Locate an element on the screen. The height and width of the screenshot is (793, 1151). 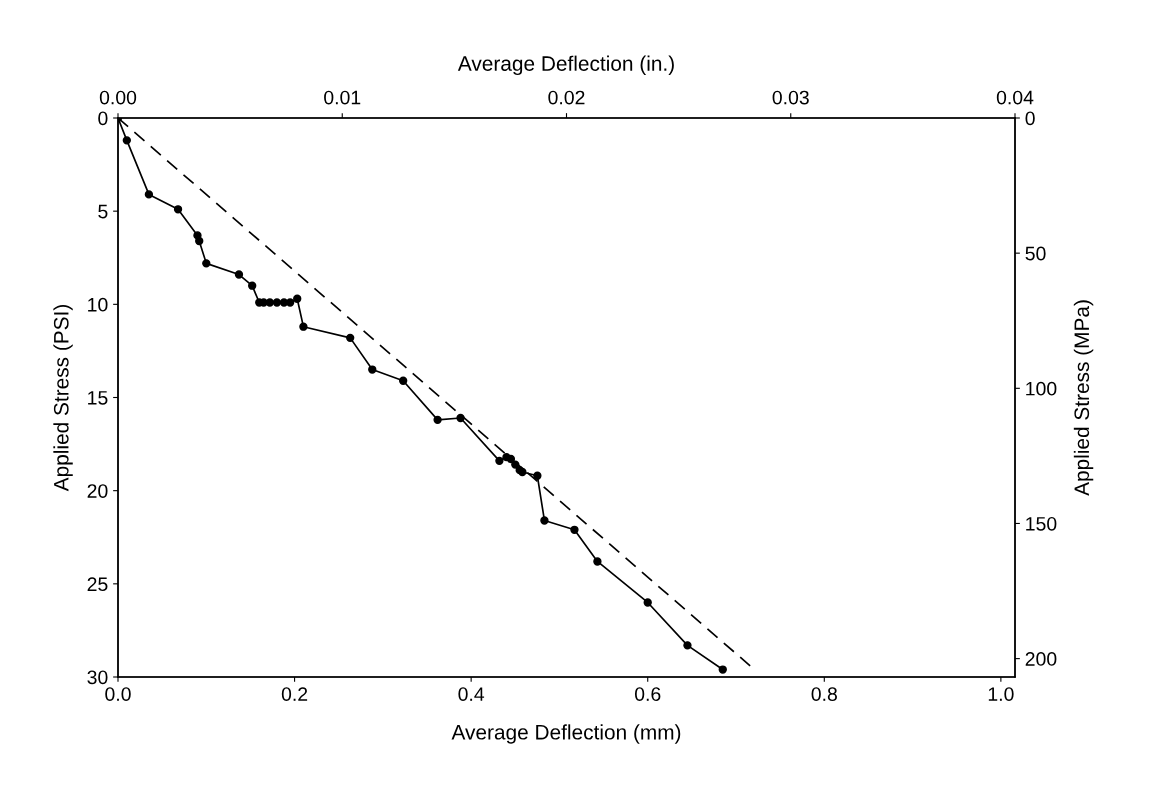
x-tick-label: 0.8 is located at coordinates (824, 694).